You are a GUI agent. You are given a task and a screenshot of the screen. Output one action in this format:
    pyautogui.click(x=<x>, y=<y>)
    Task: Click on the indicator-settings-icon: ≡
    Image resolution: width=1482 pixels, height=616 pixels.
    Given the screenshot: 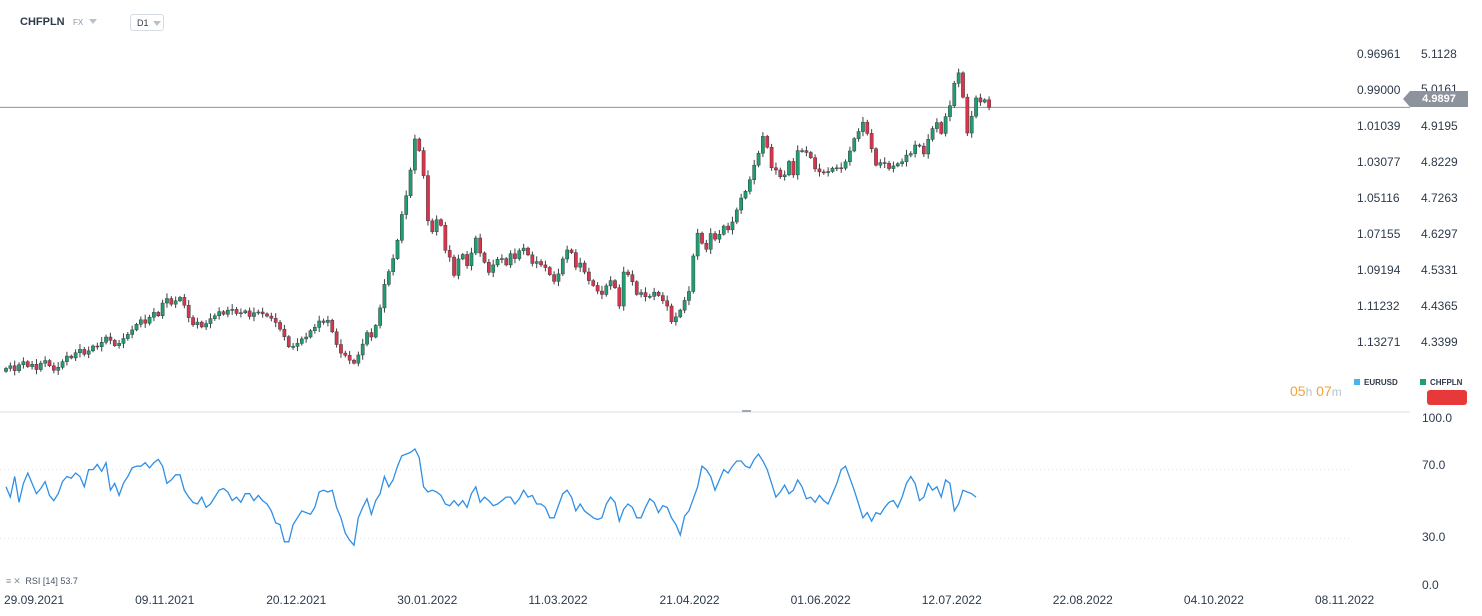 What is the action you would take?
    pyautogui.click(x=9, y=581)
    